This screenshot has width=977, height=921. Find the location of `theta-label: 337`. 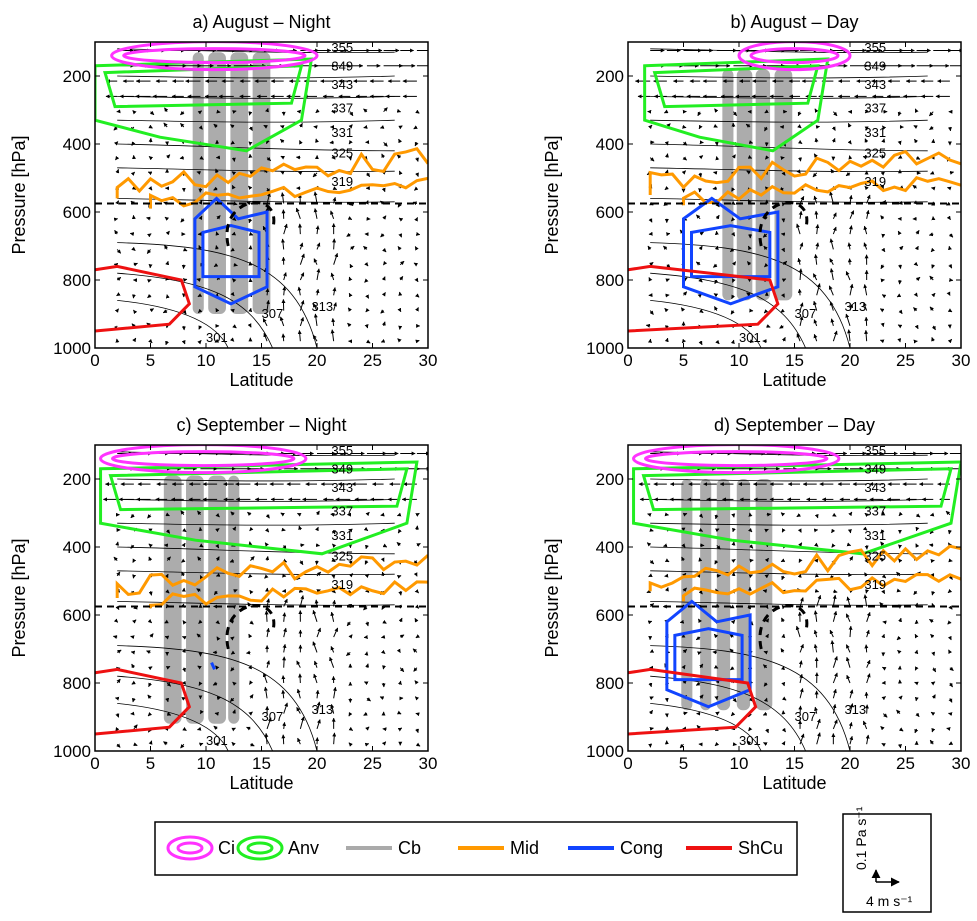

theta-label: 337 is located at coordinates (875, 107).